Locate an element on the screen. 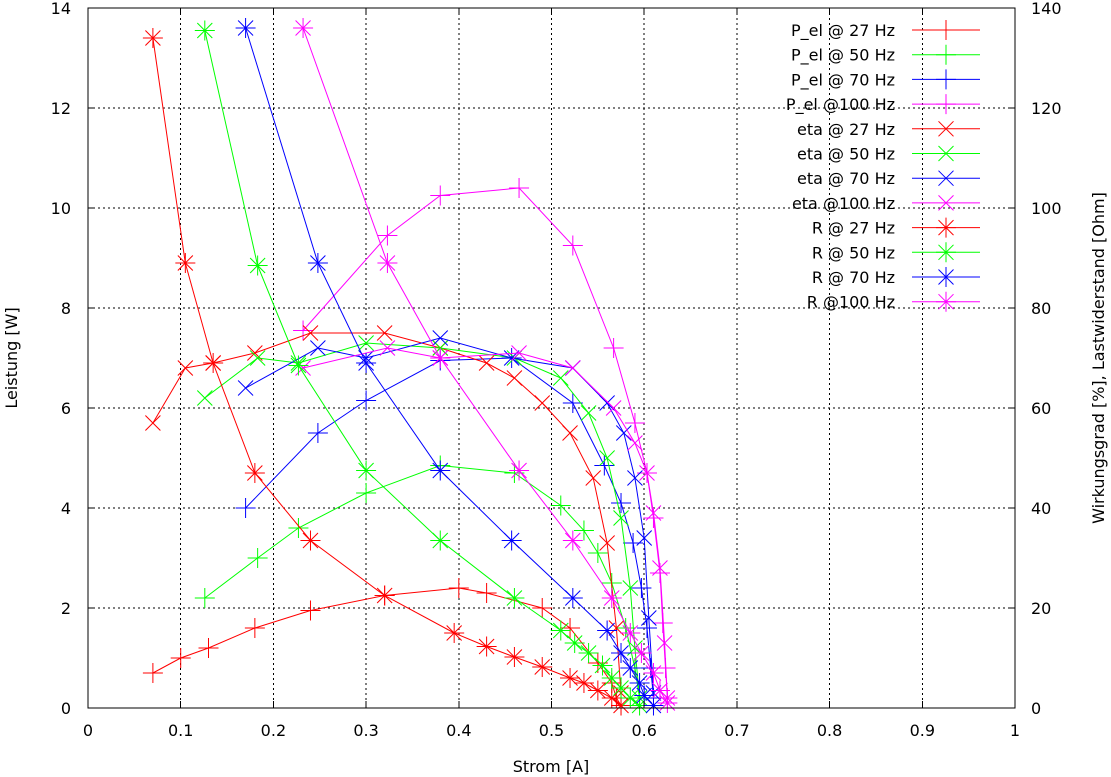 This screenshot has height=777, width=1111. x-tick-label: 1 is located at coordinates (1015, 730).